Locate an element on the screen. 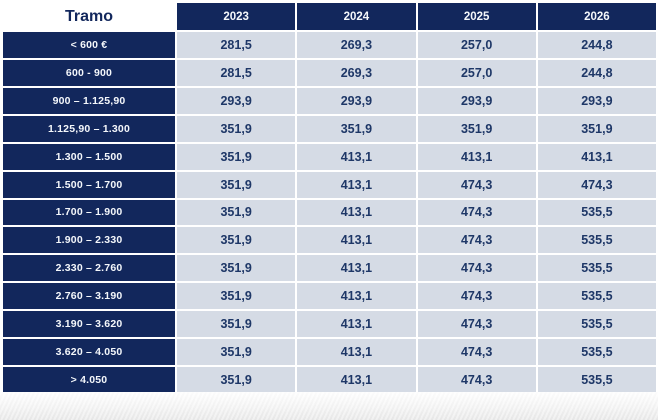  row-label: 1.900 – 2.330 is located at coordinates (89, 240).